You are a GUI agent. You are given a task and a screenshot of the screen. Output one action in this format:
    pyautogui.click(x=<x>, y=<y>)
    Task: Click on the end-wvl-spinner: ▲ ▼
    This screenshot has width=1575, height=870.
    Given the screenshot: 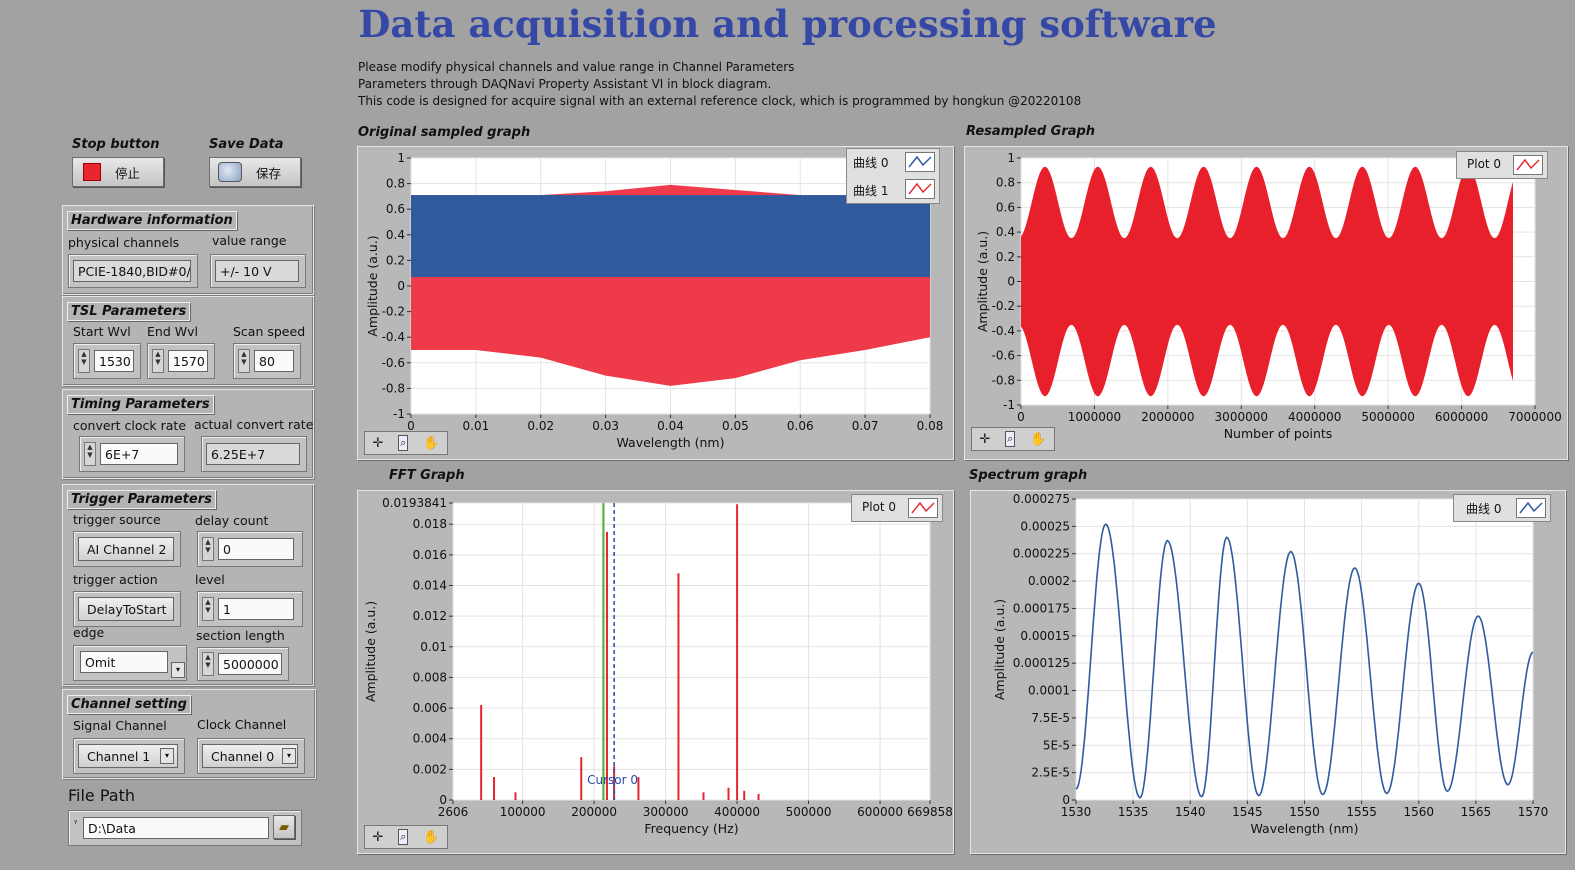 What is the action you would take?
    pyautogui.click(x=158, y=361)
    